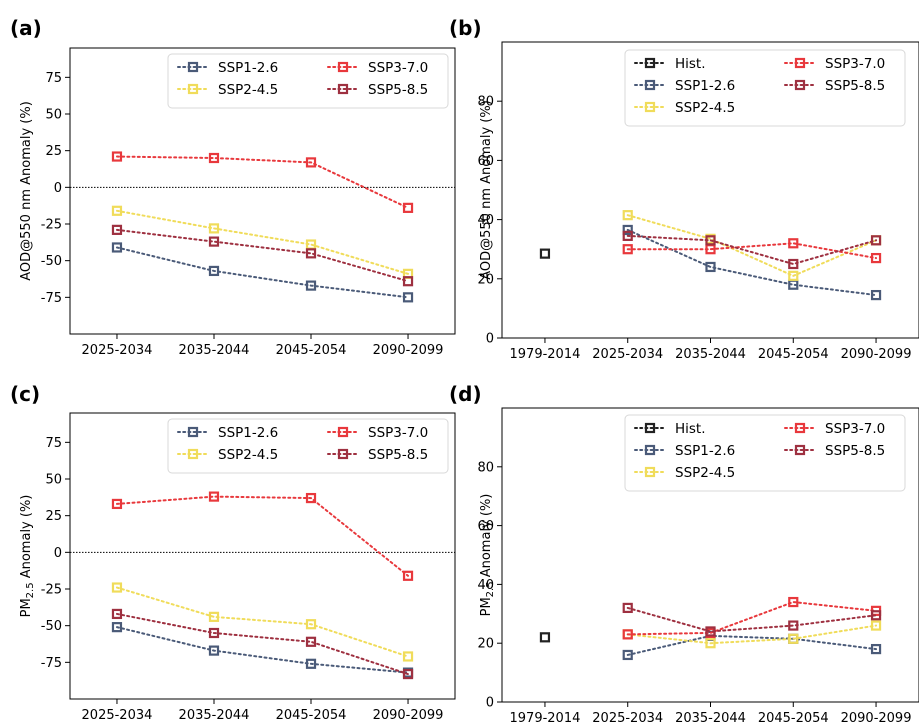 This screenshot has width=919, height=724. Describe the element at coordinates (27, 556) in the screenshot. I see `y-axis-label: PM2.5 Anomaly (%)` at that location.